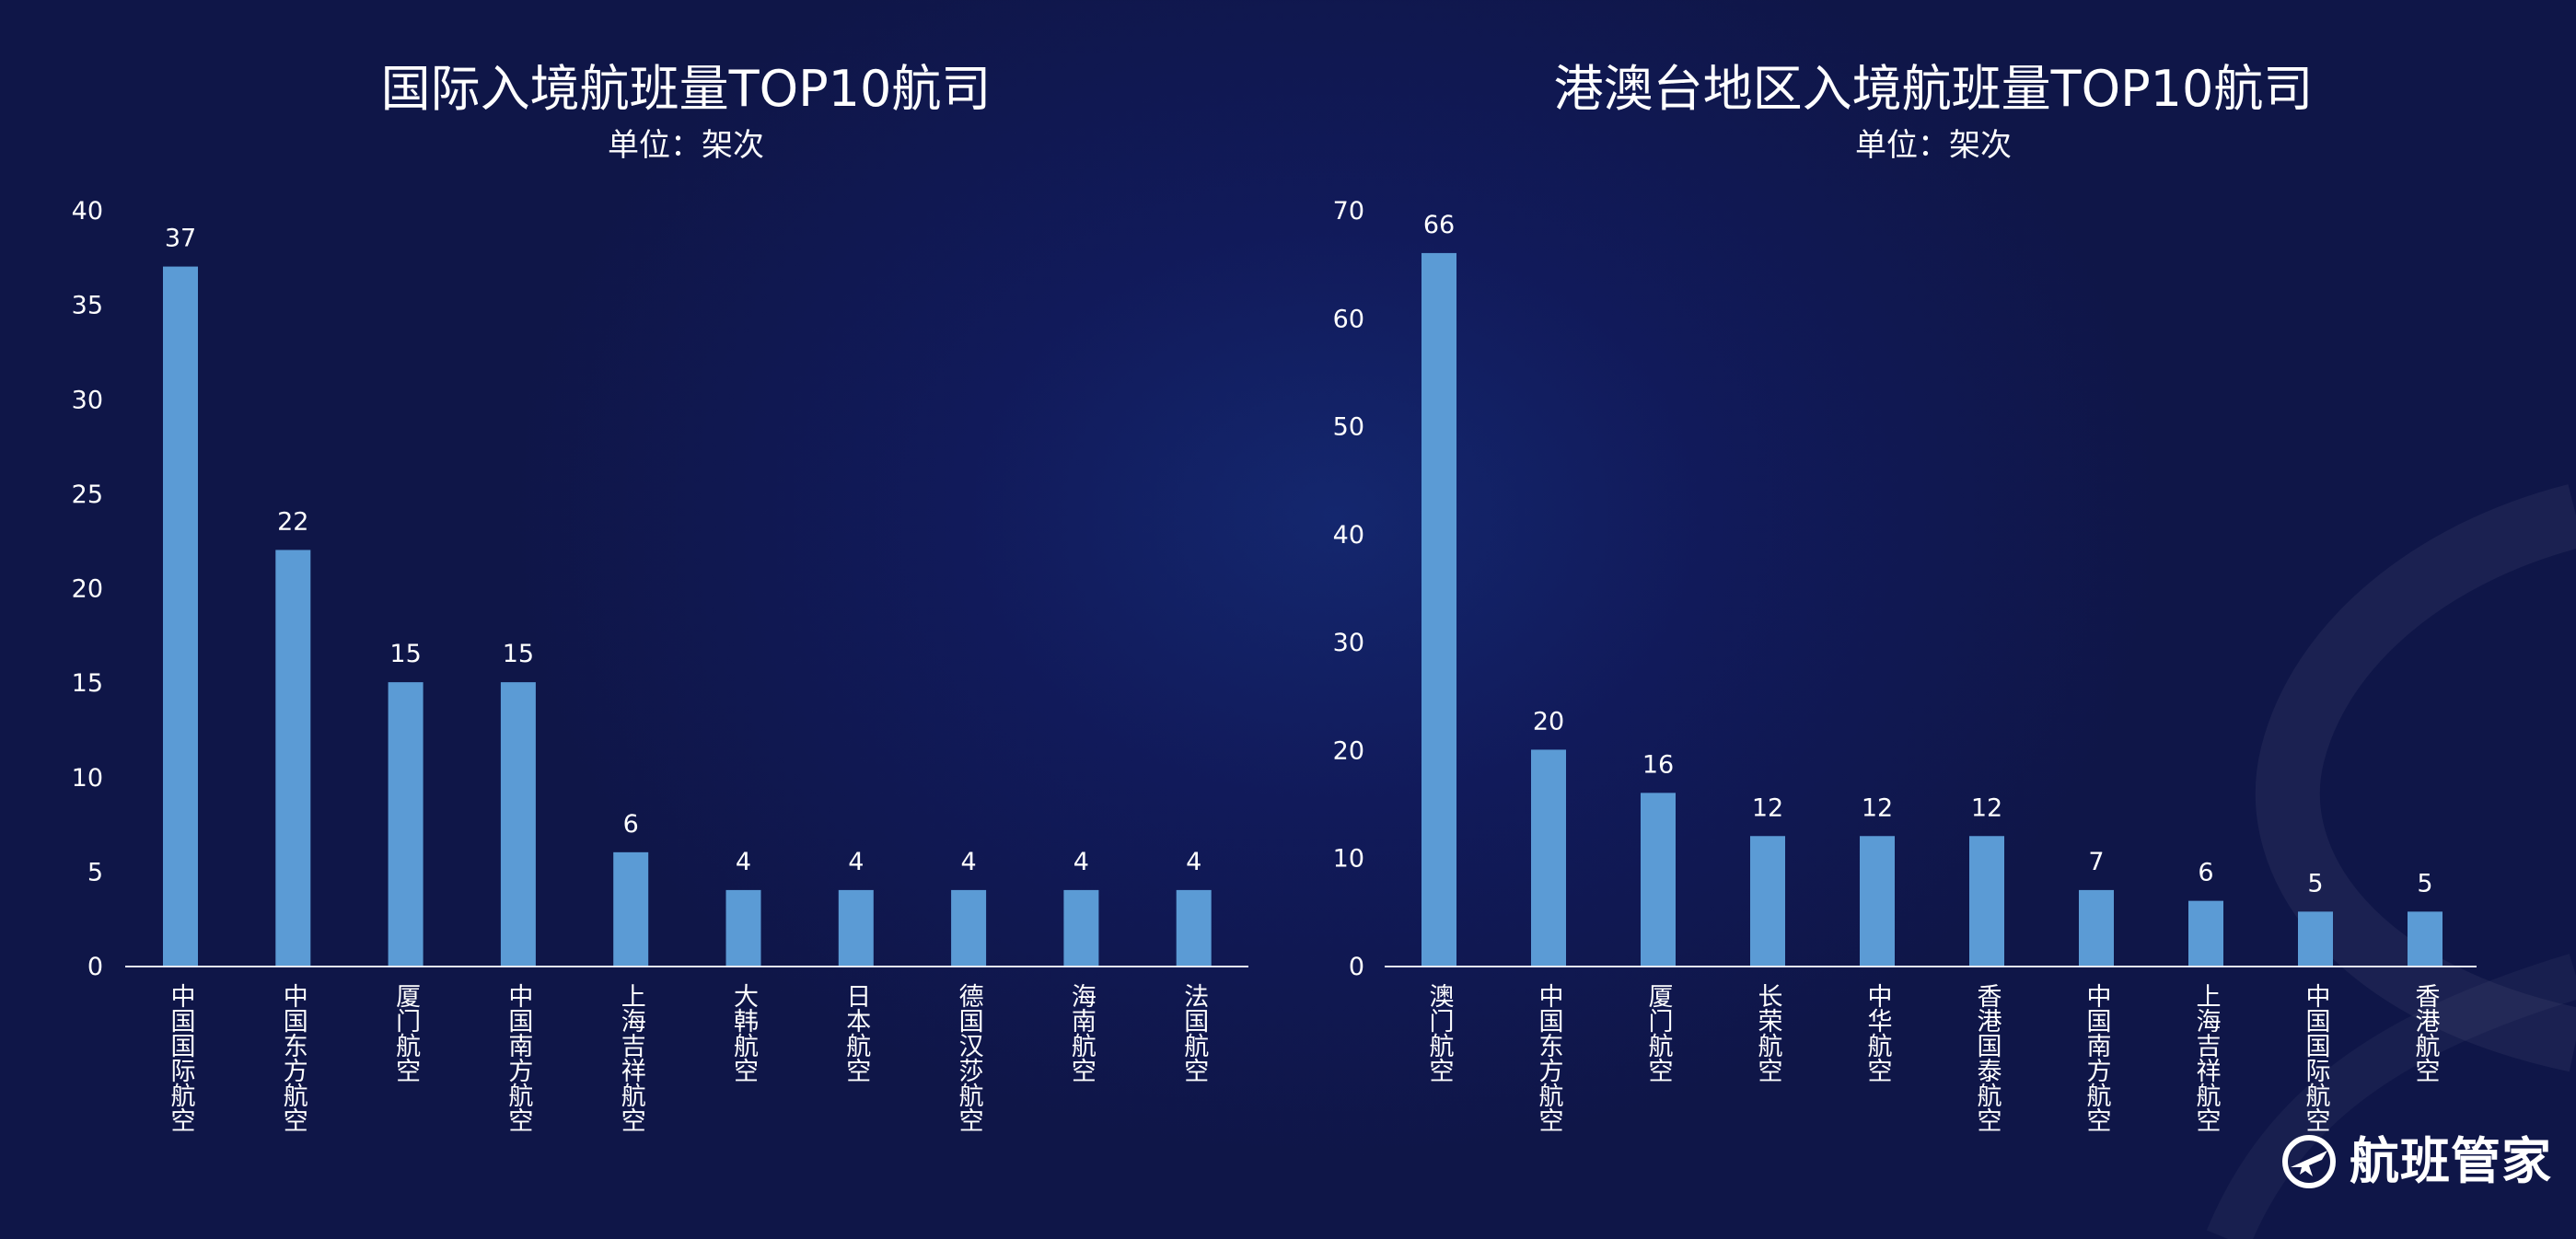  What do you see at coordinates (87, 683) in the screenshot?
I see `y-tick-label: 15` at bounding box center [87, 683].